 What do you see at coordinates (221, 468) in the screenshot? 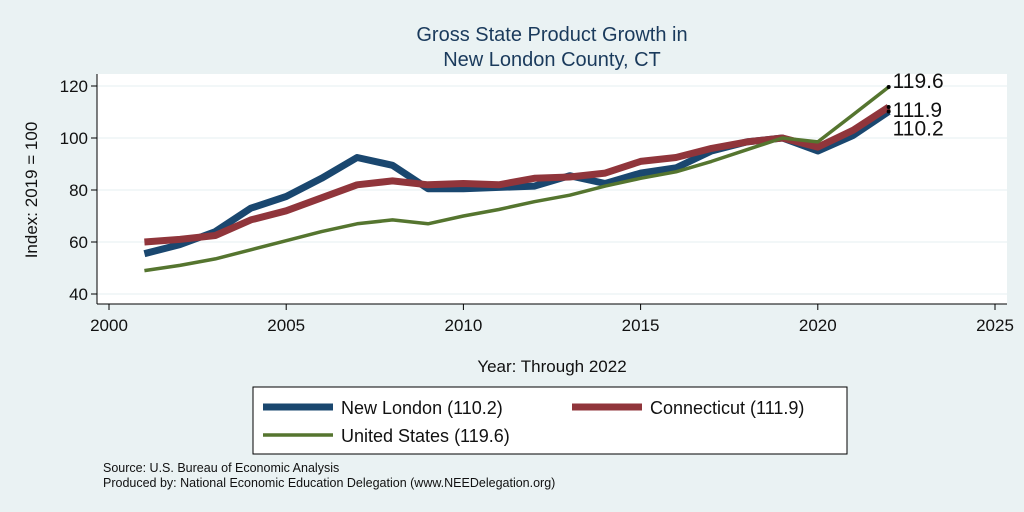
I see `source-note: Source: U.S. Bureau of Economic Analysis` at bounding box center [221, 468].